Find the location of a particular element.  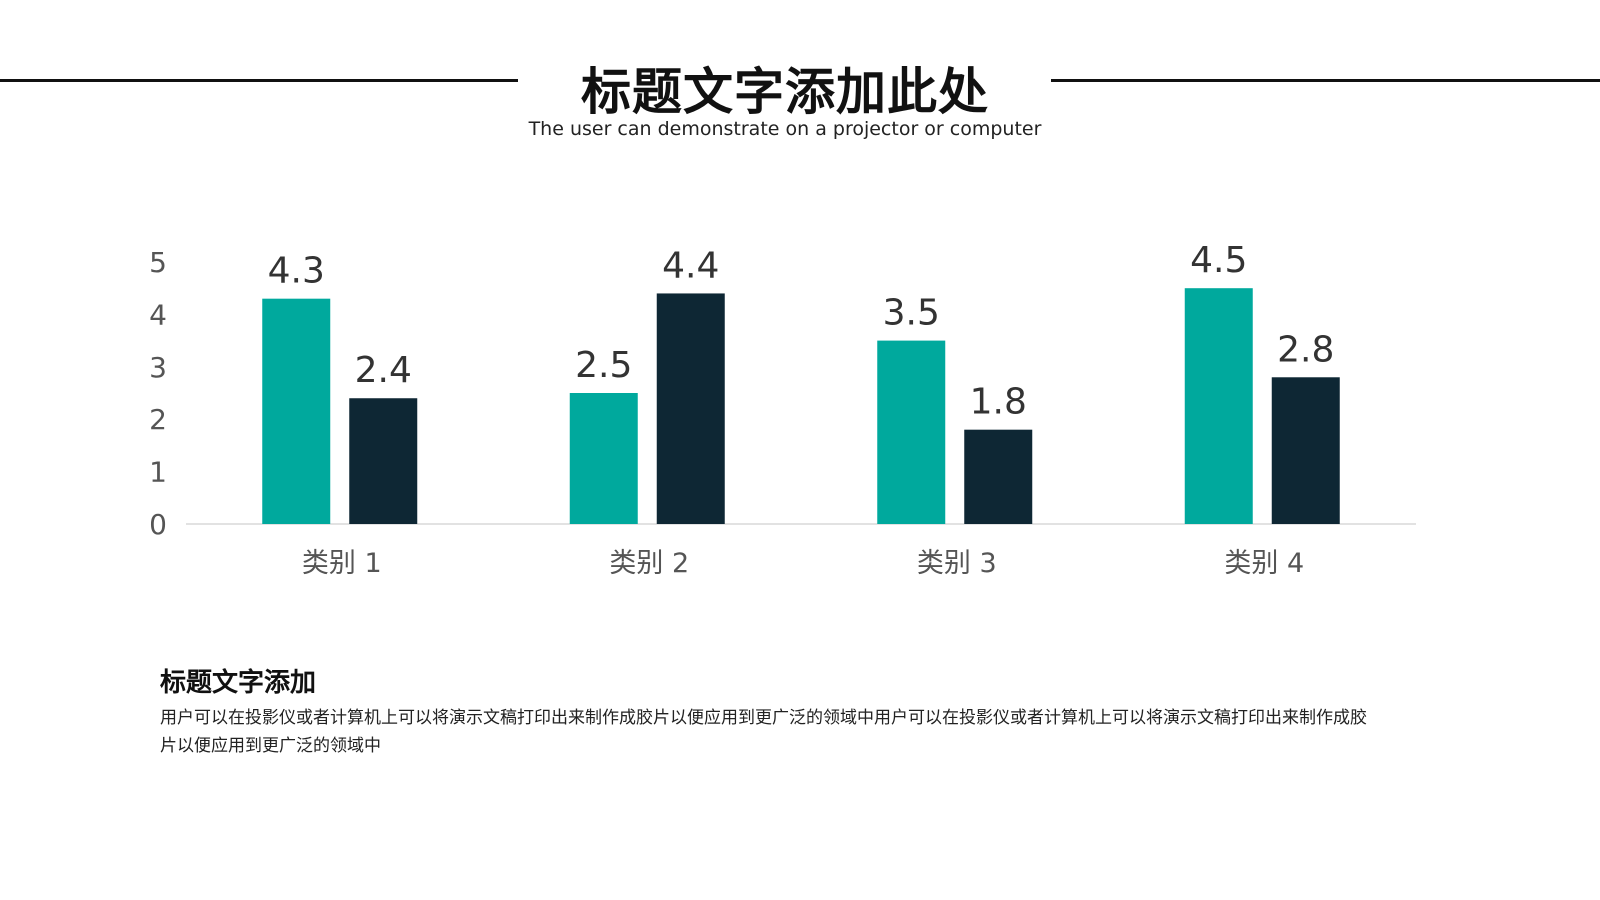

title-rule-left is located at coordinates (259, 80).